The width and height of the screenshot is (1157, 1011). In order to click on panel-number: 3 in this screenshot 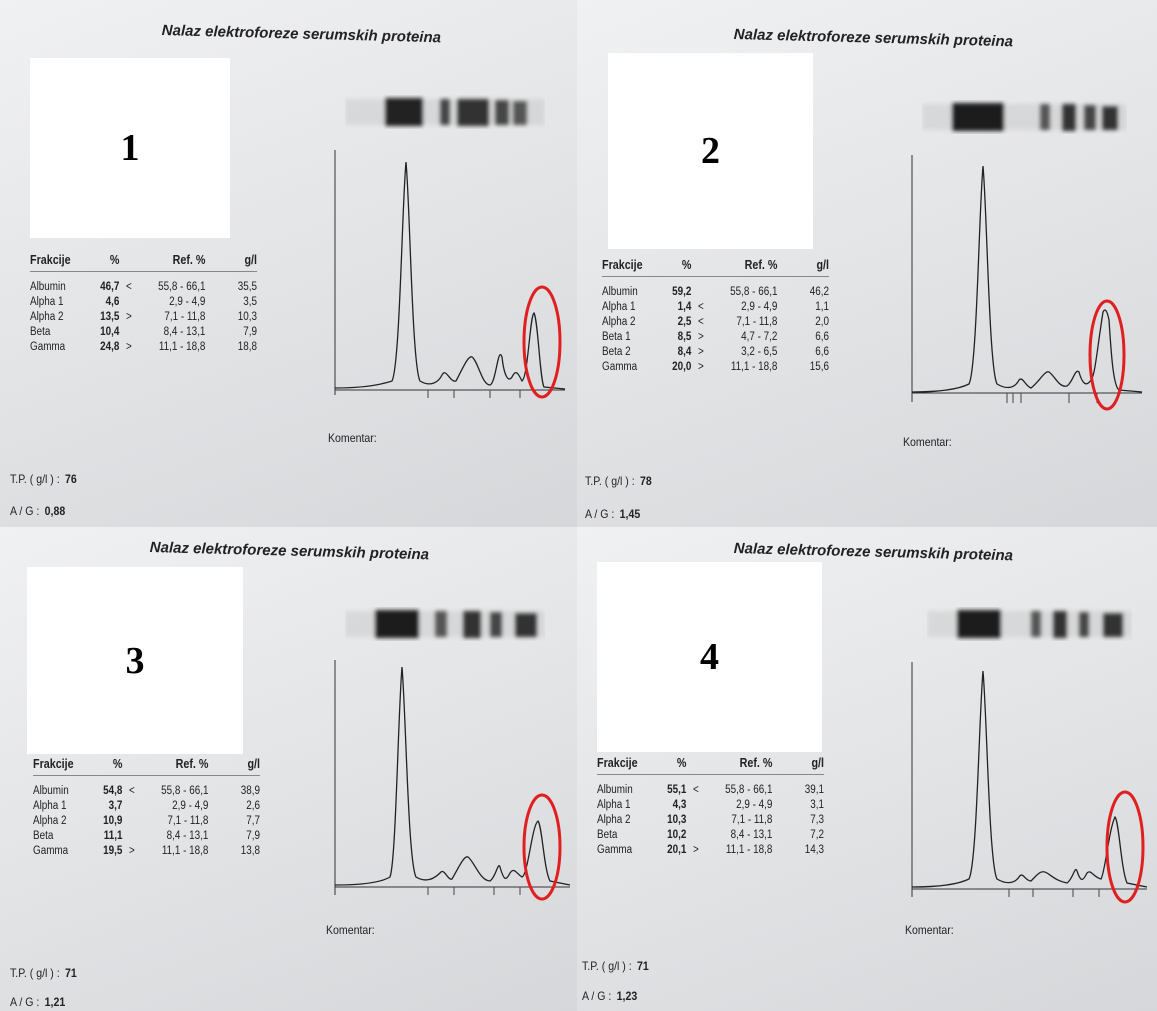, I will do `click(135, 660)`.